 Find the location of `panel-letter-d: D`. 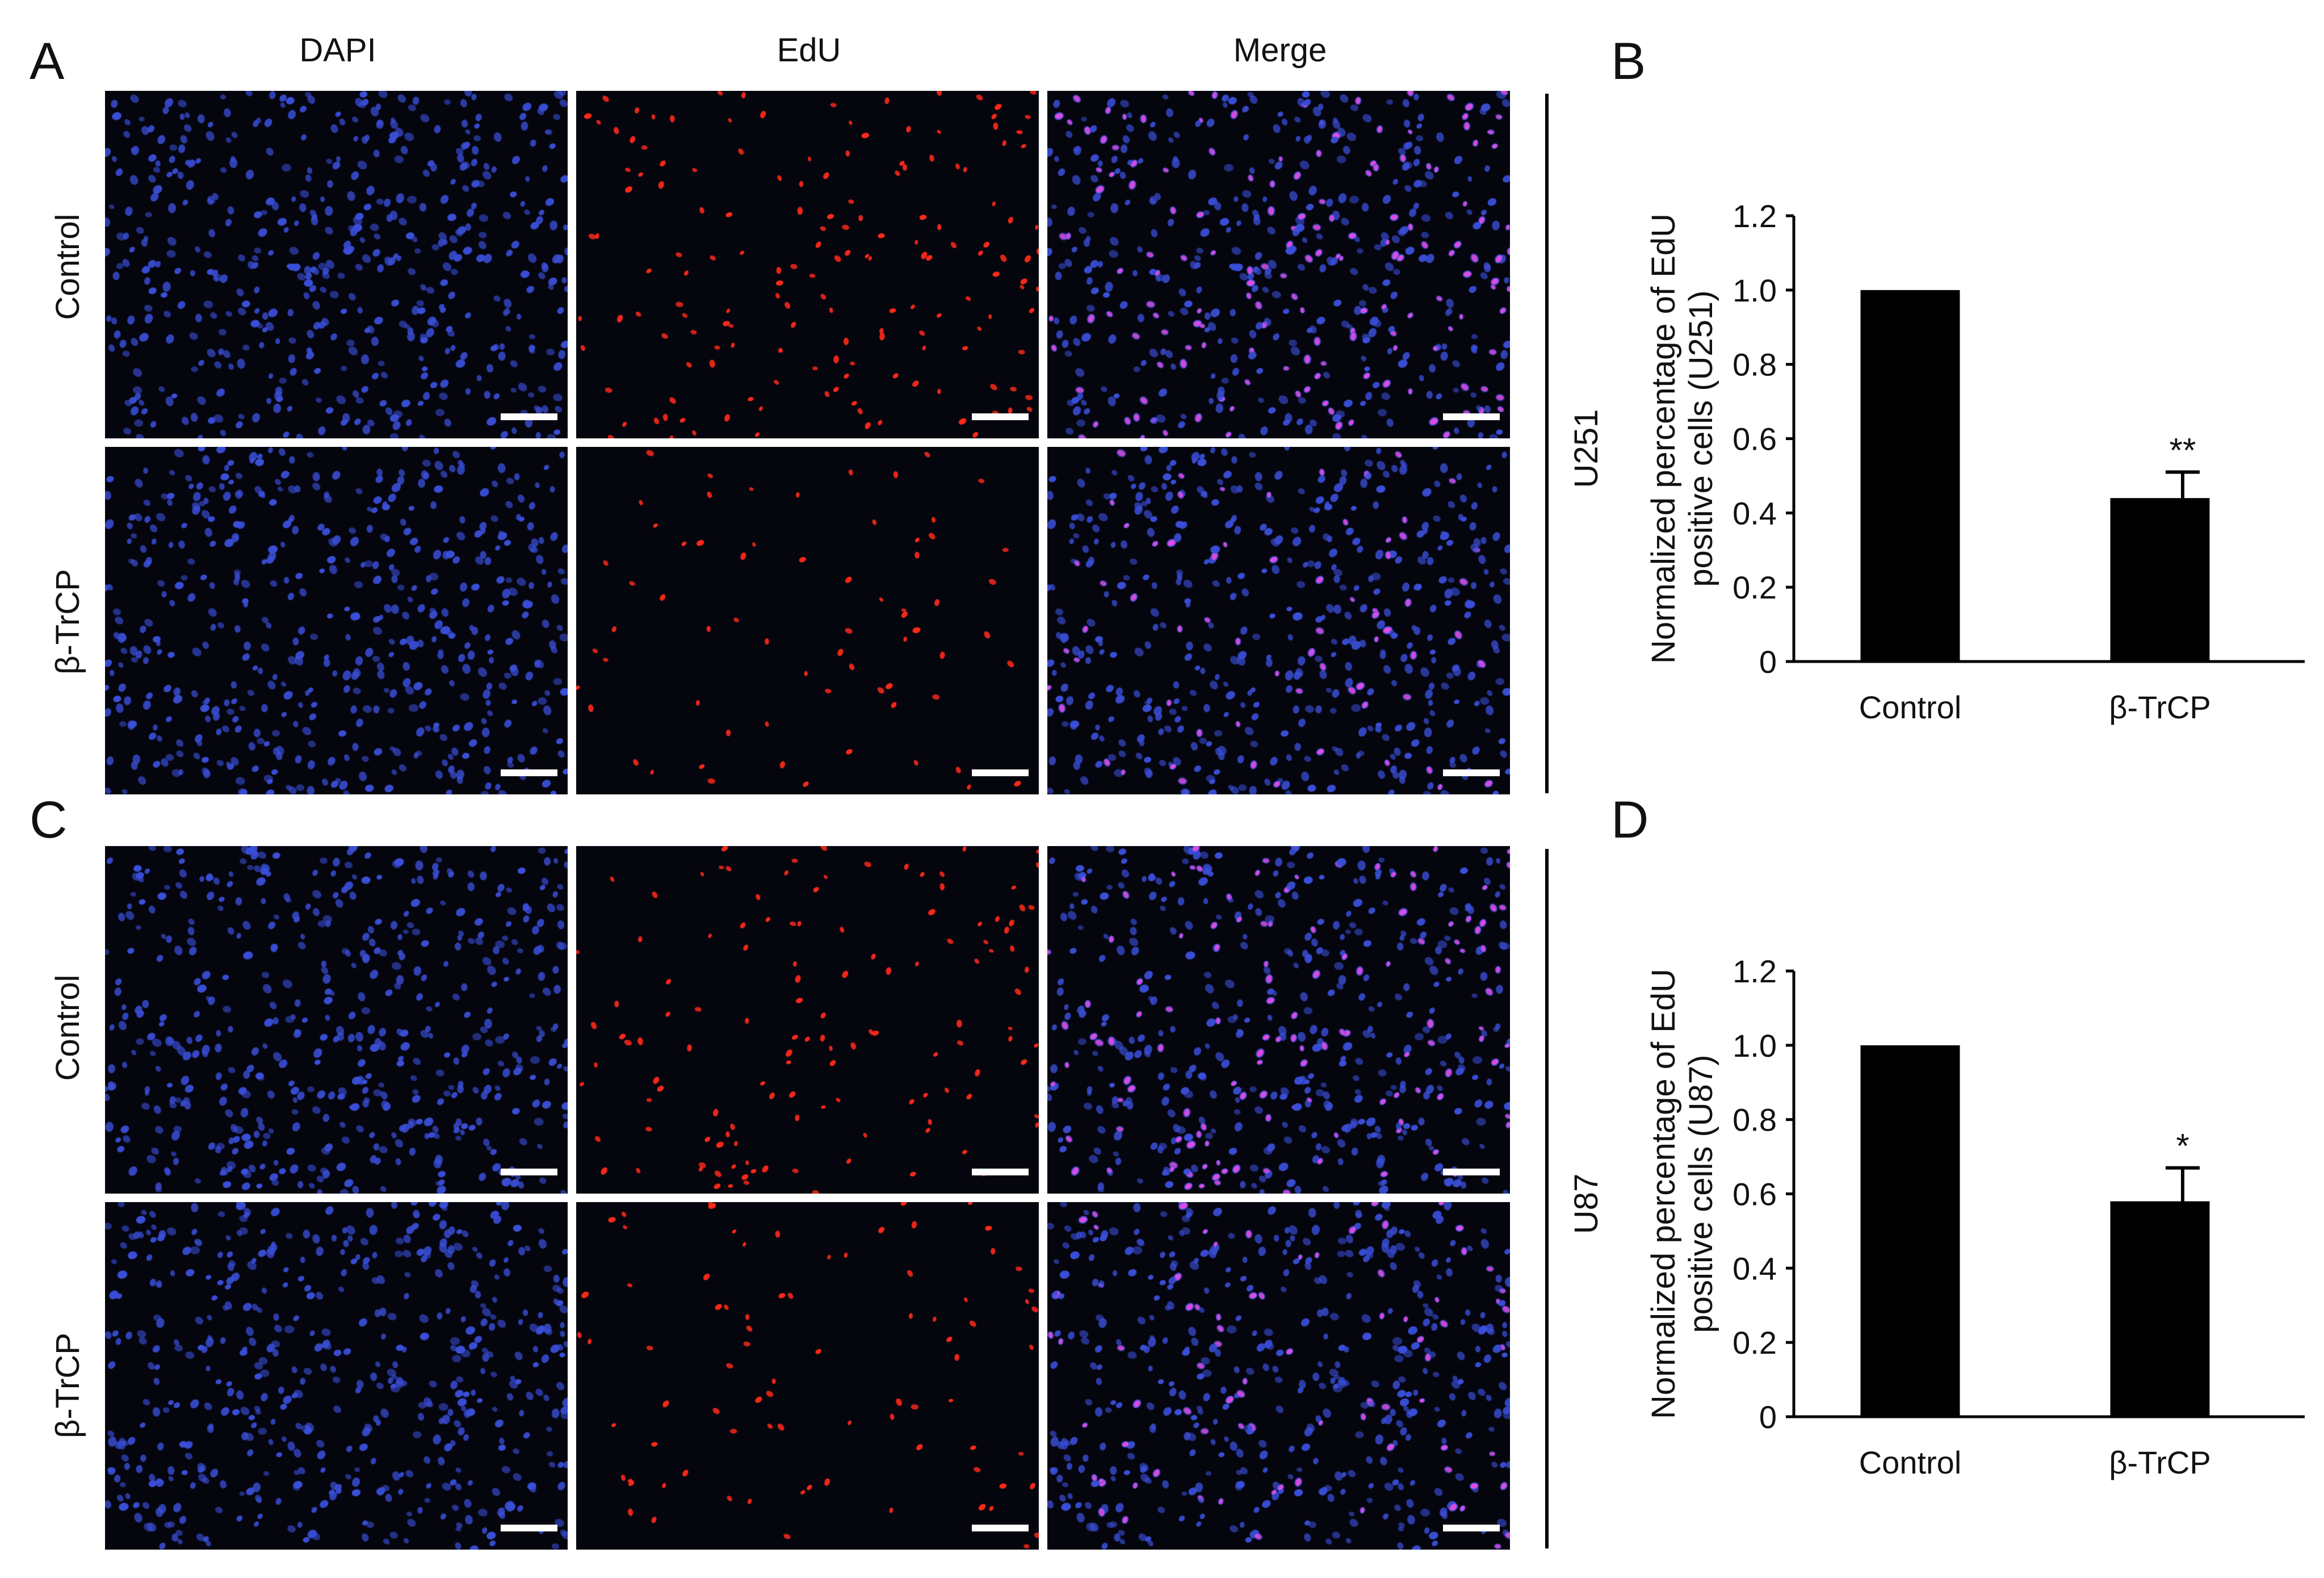

panel-letter-d: D is located at coordinates (1630, 820).